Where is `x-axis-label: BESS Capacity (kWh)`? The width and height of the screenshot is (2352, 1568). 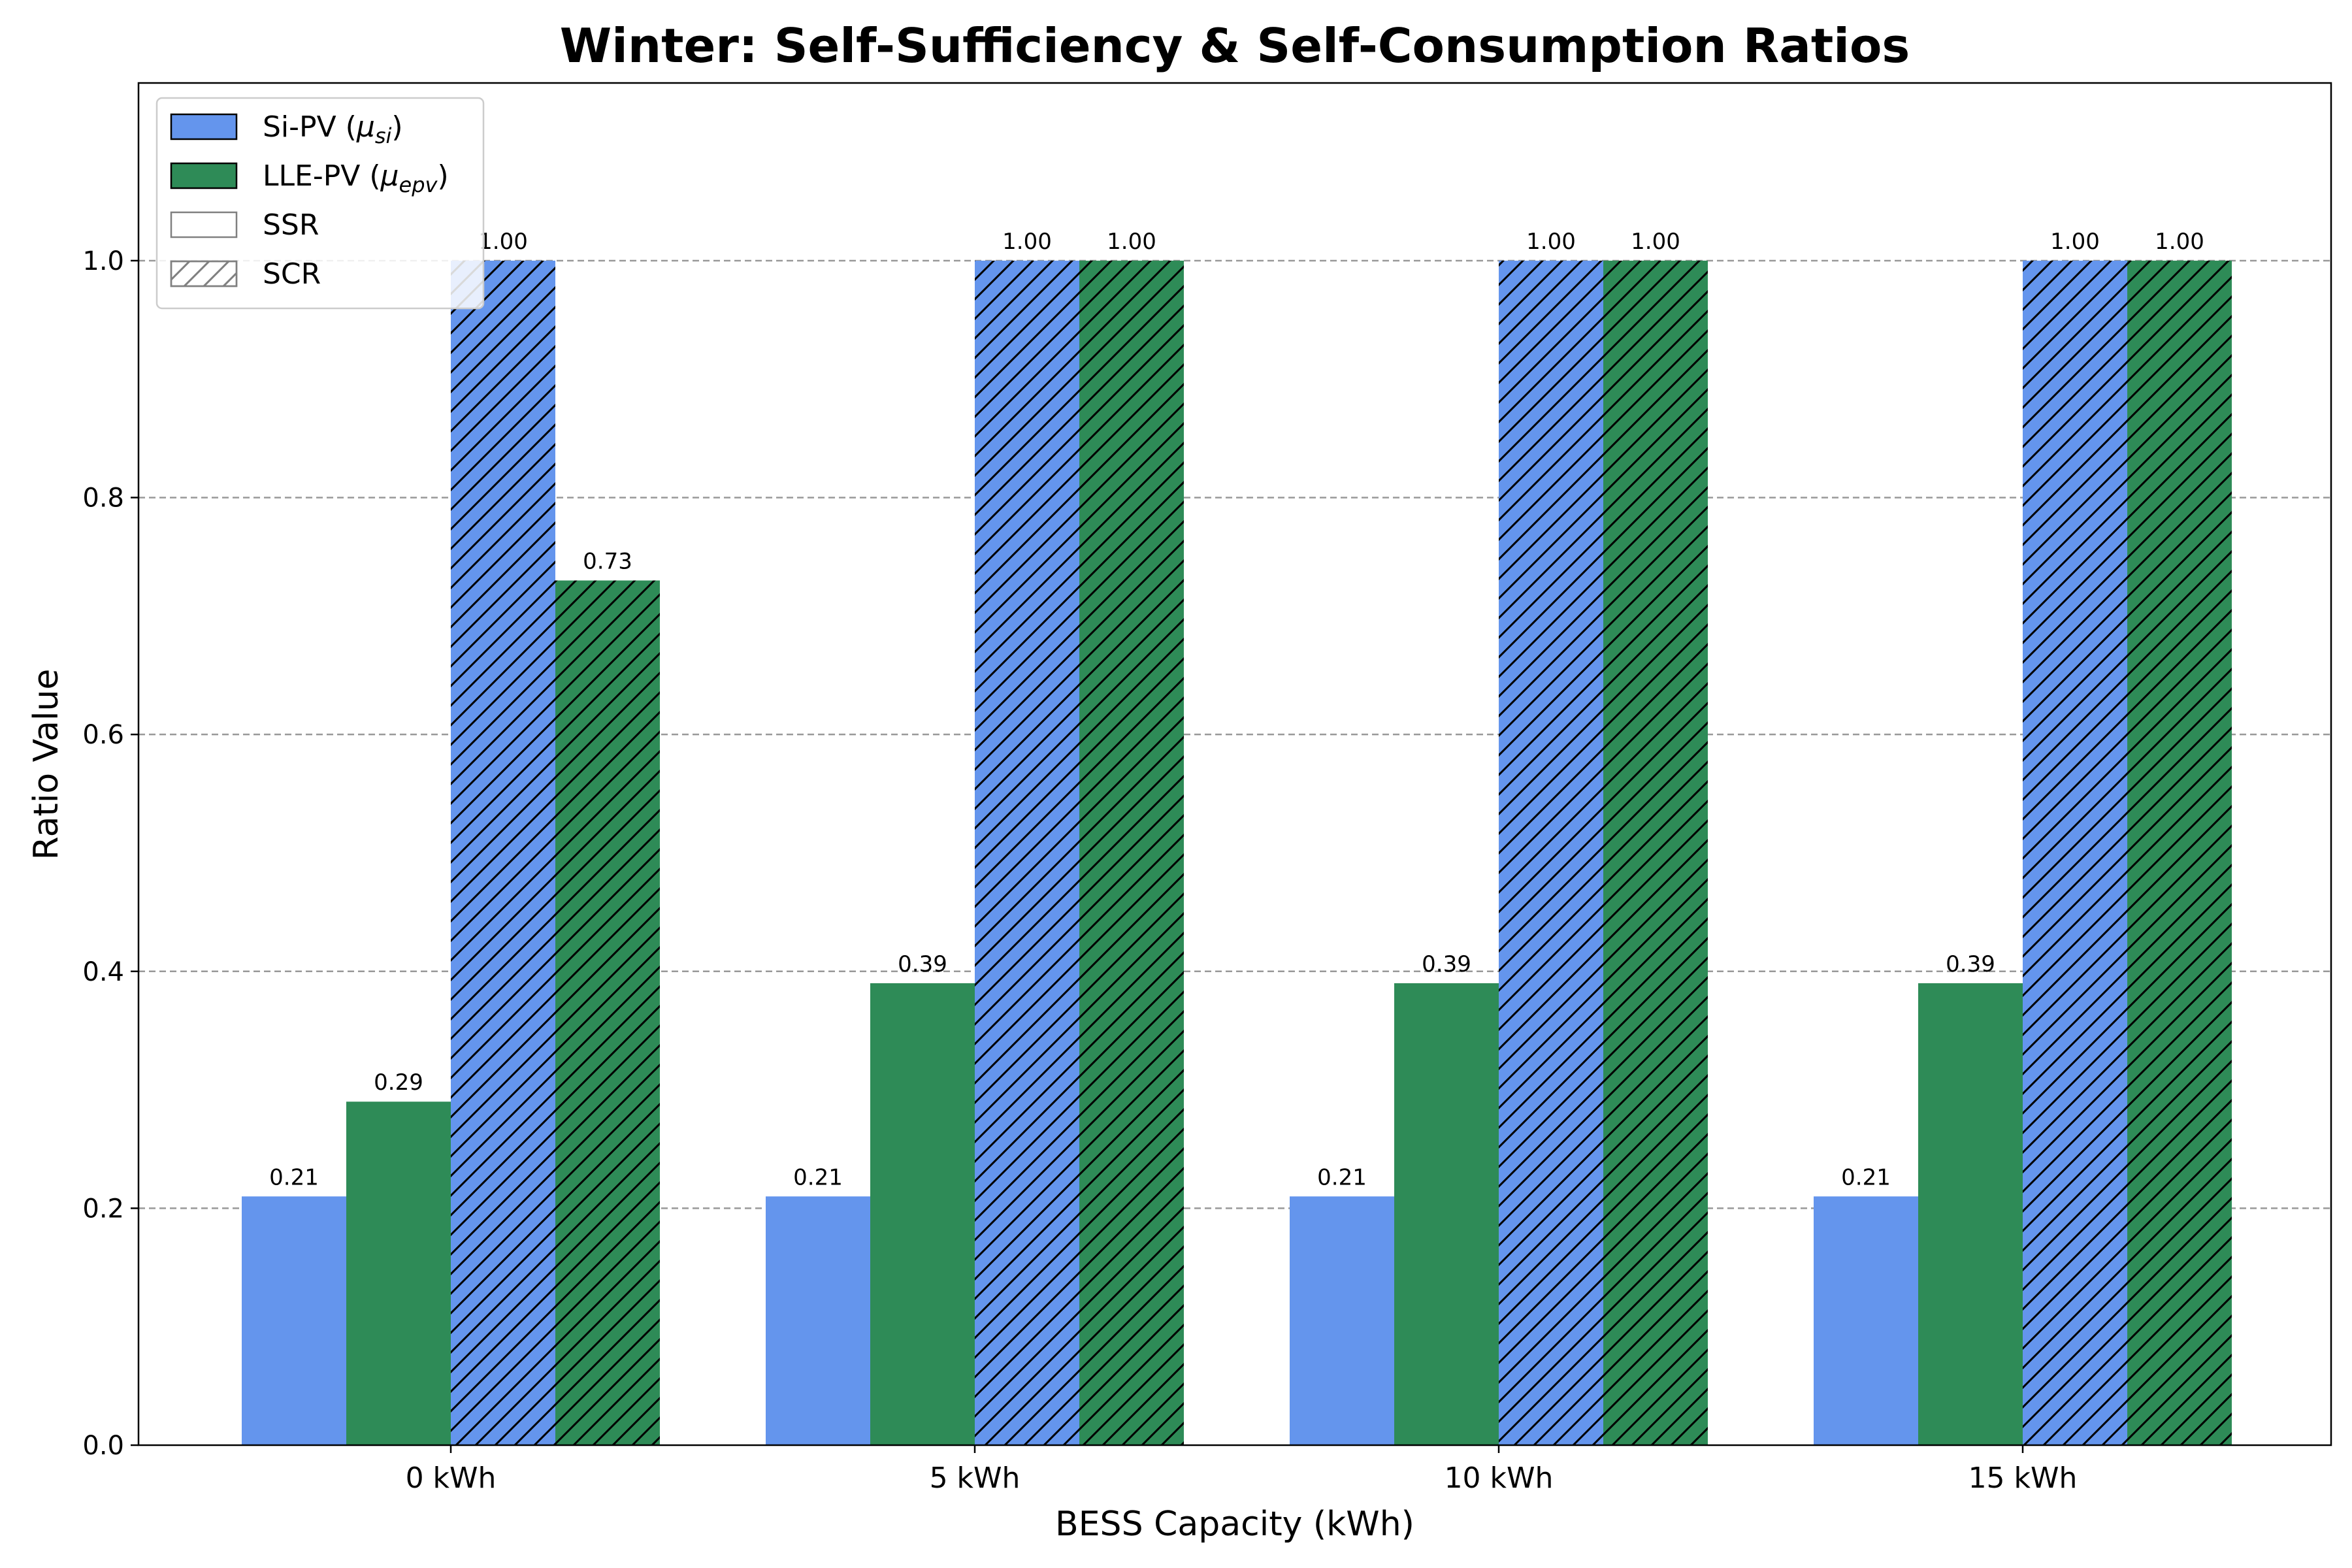 x-axis-label: BESS Capacity (kWh) is located at coordinates (1234, 1524).